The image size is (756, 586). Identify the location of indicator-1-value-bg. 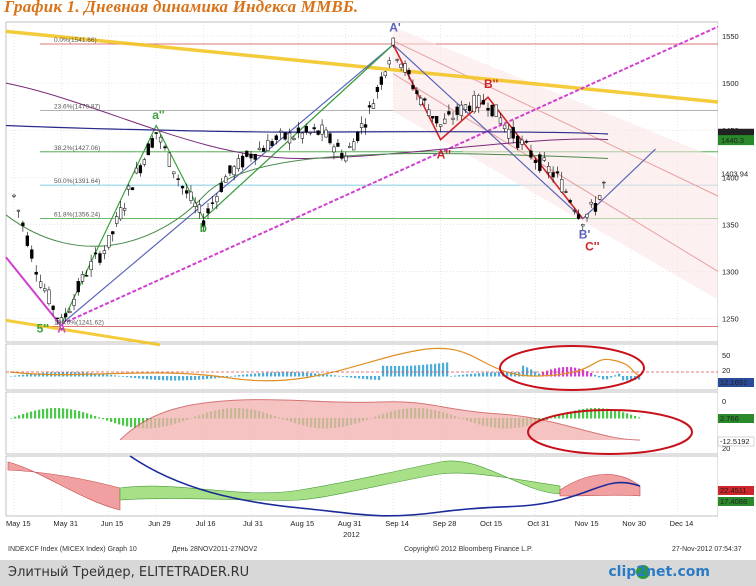
(736, 382).